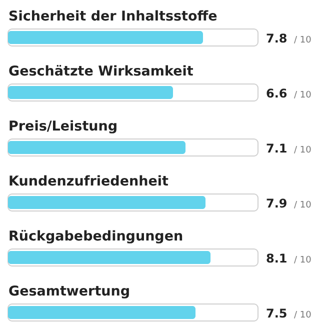 The image size is (321, 330). Describe the element at coordinates (88, 182) in the screenshot. I see `y-tick-label: Kundenzufriedenheit` at that location.